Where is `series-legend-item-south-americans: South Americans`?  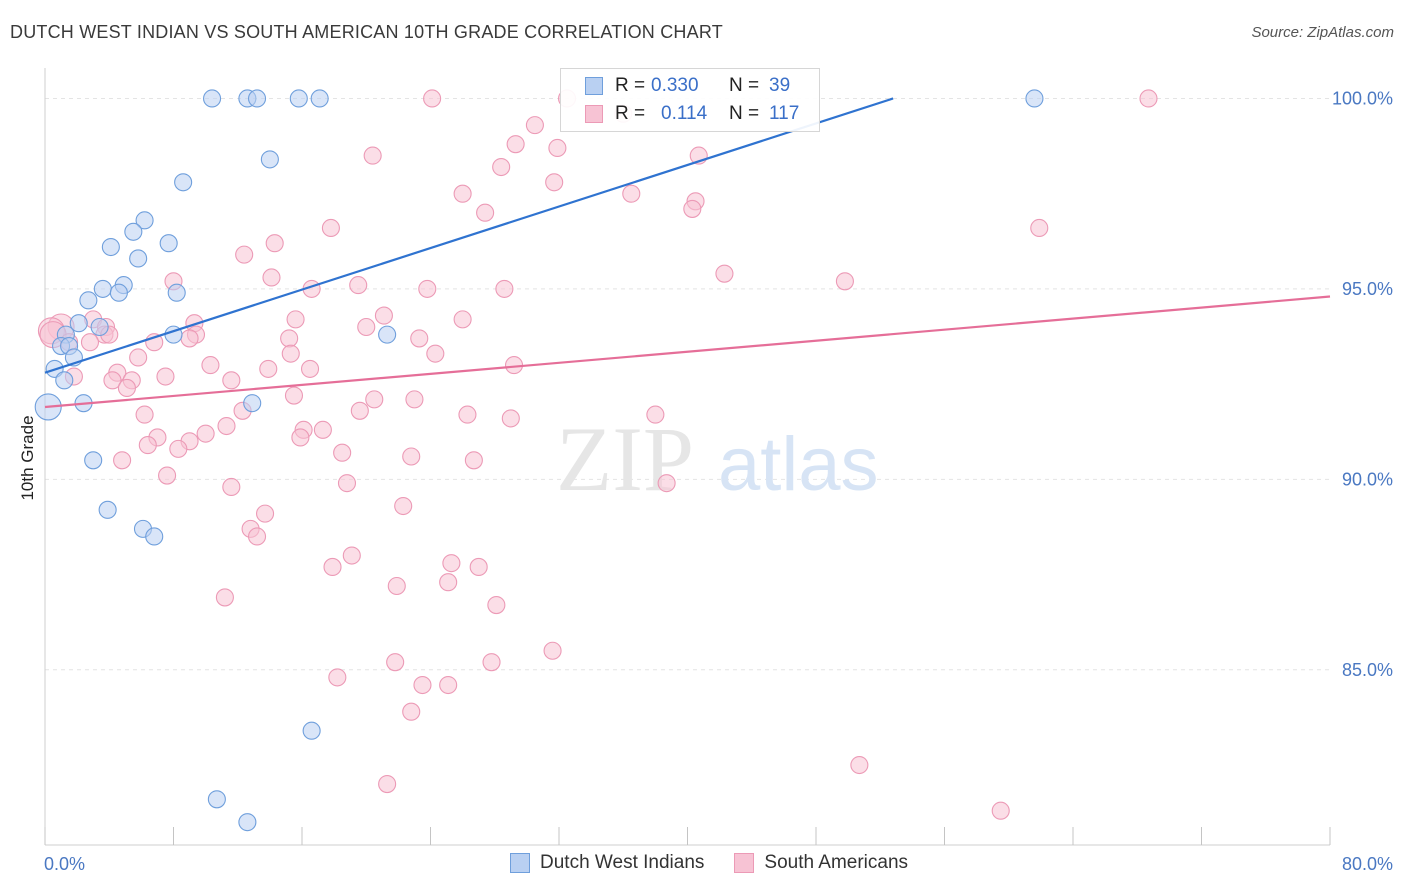 series-legend-item-south-americans: South Americans is located at coordinates (821, 863).